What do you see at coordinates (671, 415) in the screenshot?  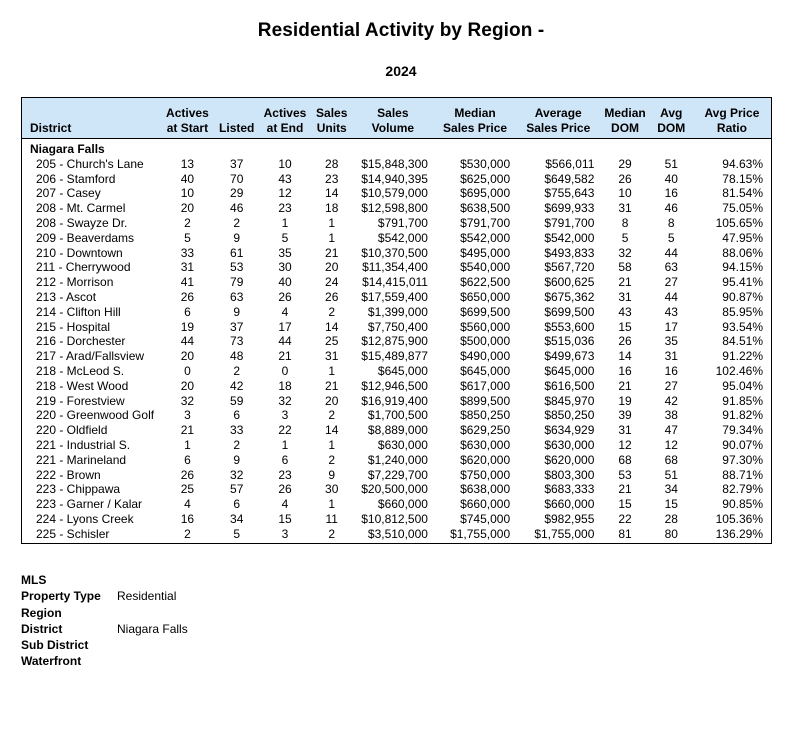 I see `avg-dom-cell: 38` at bounding box center [671, 415].